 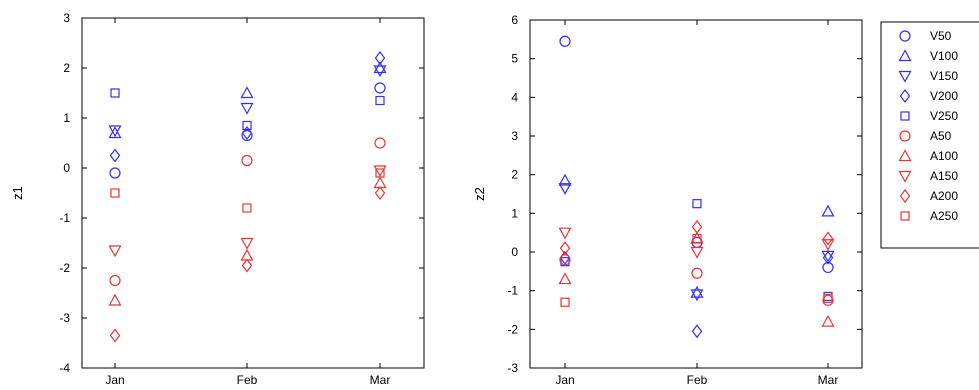 I want to click on y-axis-label: z1, so click(x=17, y=193).